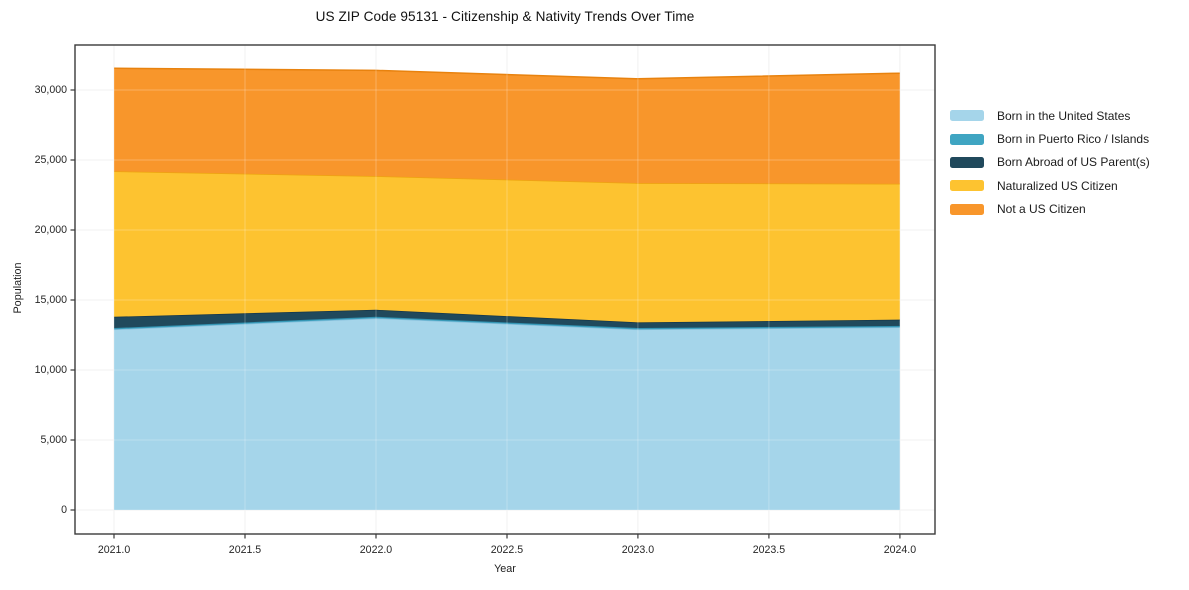 The width and height of the screenshot is (1189, 590). I want to click on area-born-abroad-of-us-parent-s, so click(507, 318).